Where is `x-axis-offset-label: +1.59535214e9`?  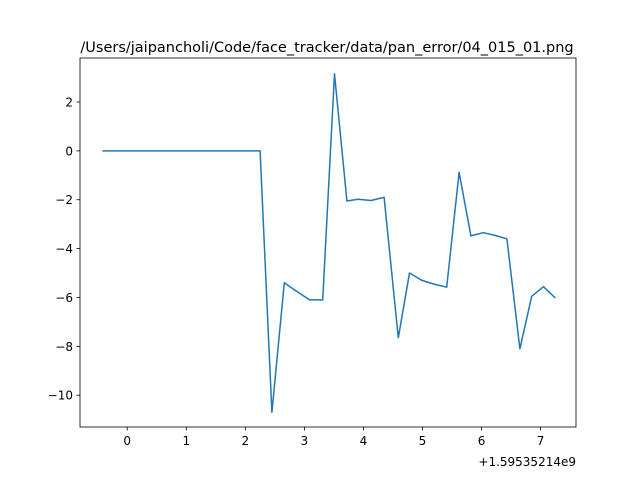 x-axis-offset-label: +1.59535214e9 is located at coordinates (527, 462).